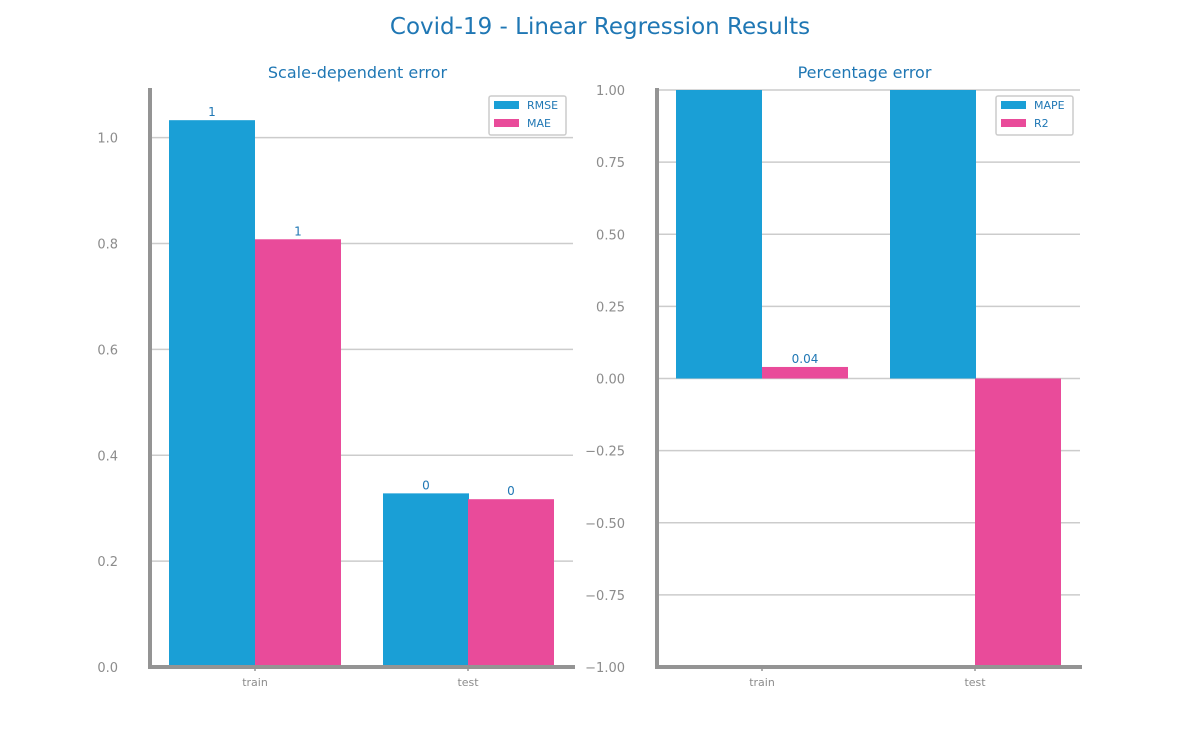 Image resolution: width=1200 pixels, height=750 pixels. I want to click on y-tick-label: 0.75, so click(610, 163).